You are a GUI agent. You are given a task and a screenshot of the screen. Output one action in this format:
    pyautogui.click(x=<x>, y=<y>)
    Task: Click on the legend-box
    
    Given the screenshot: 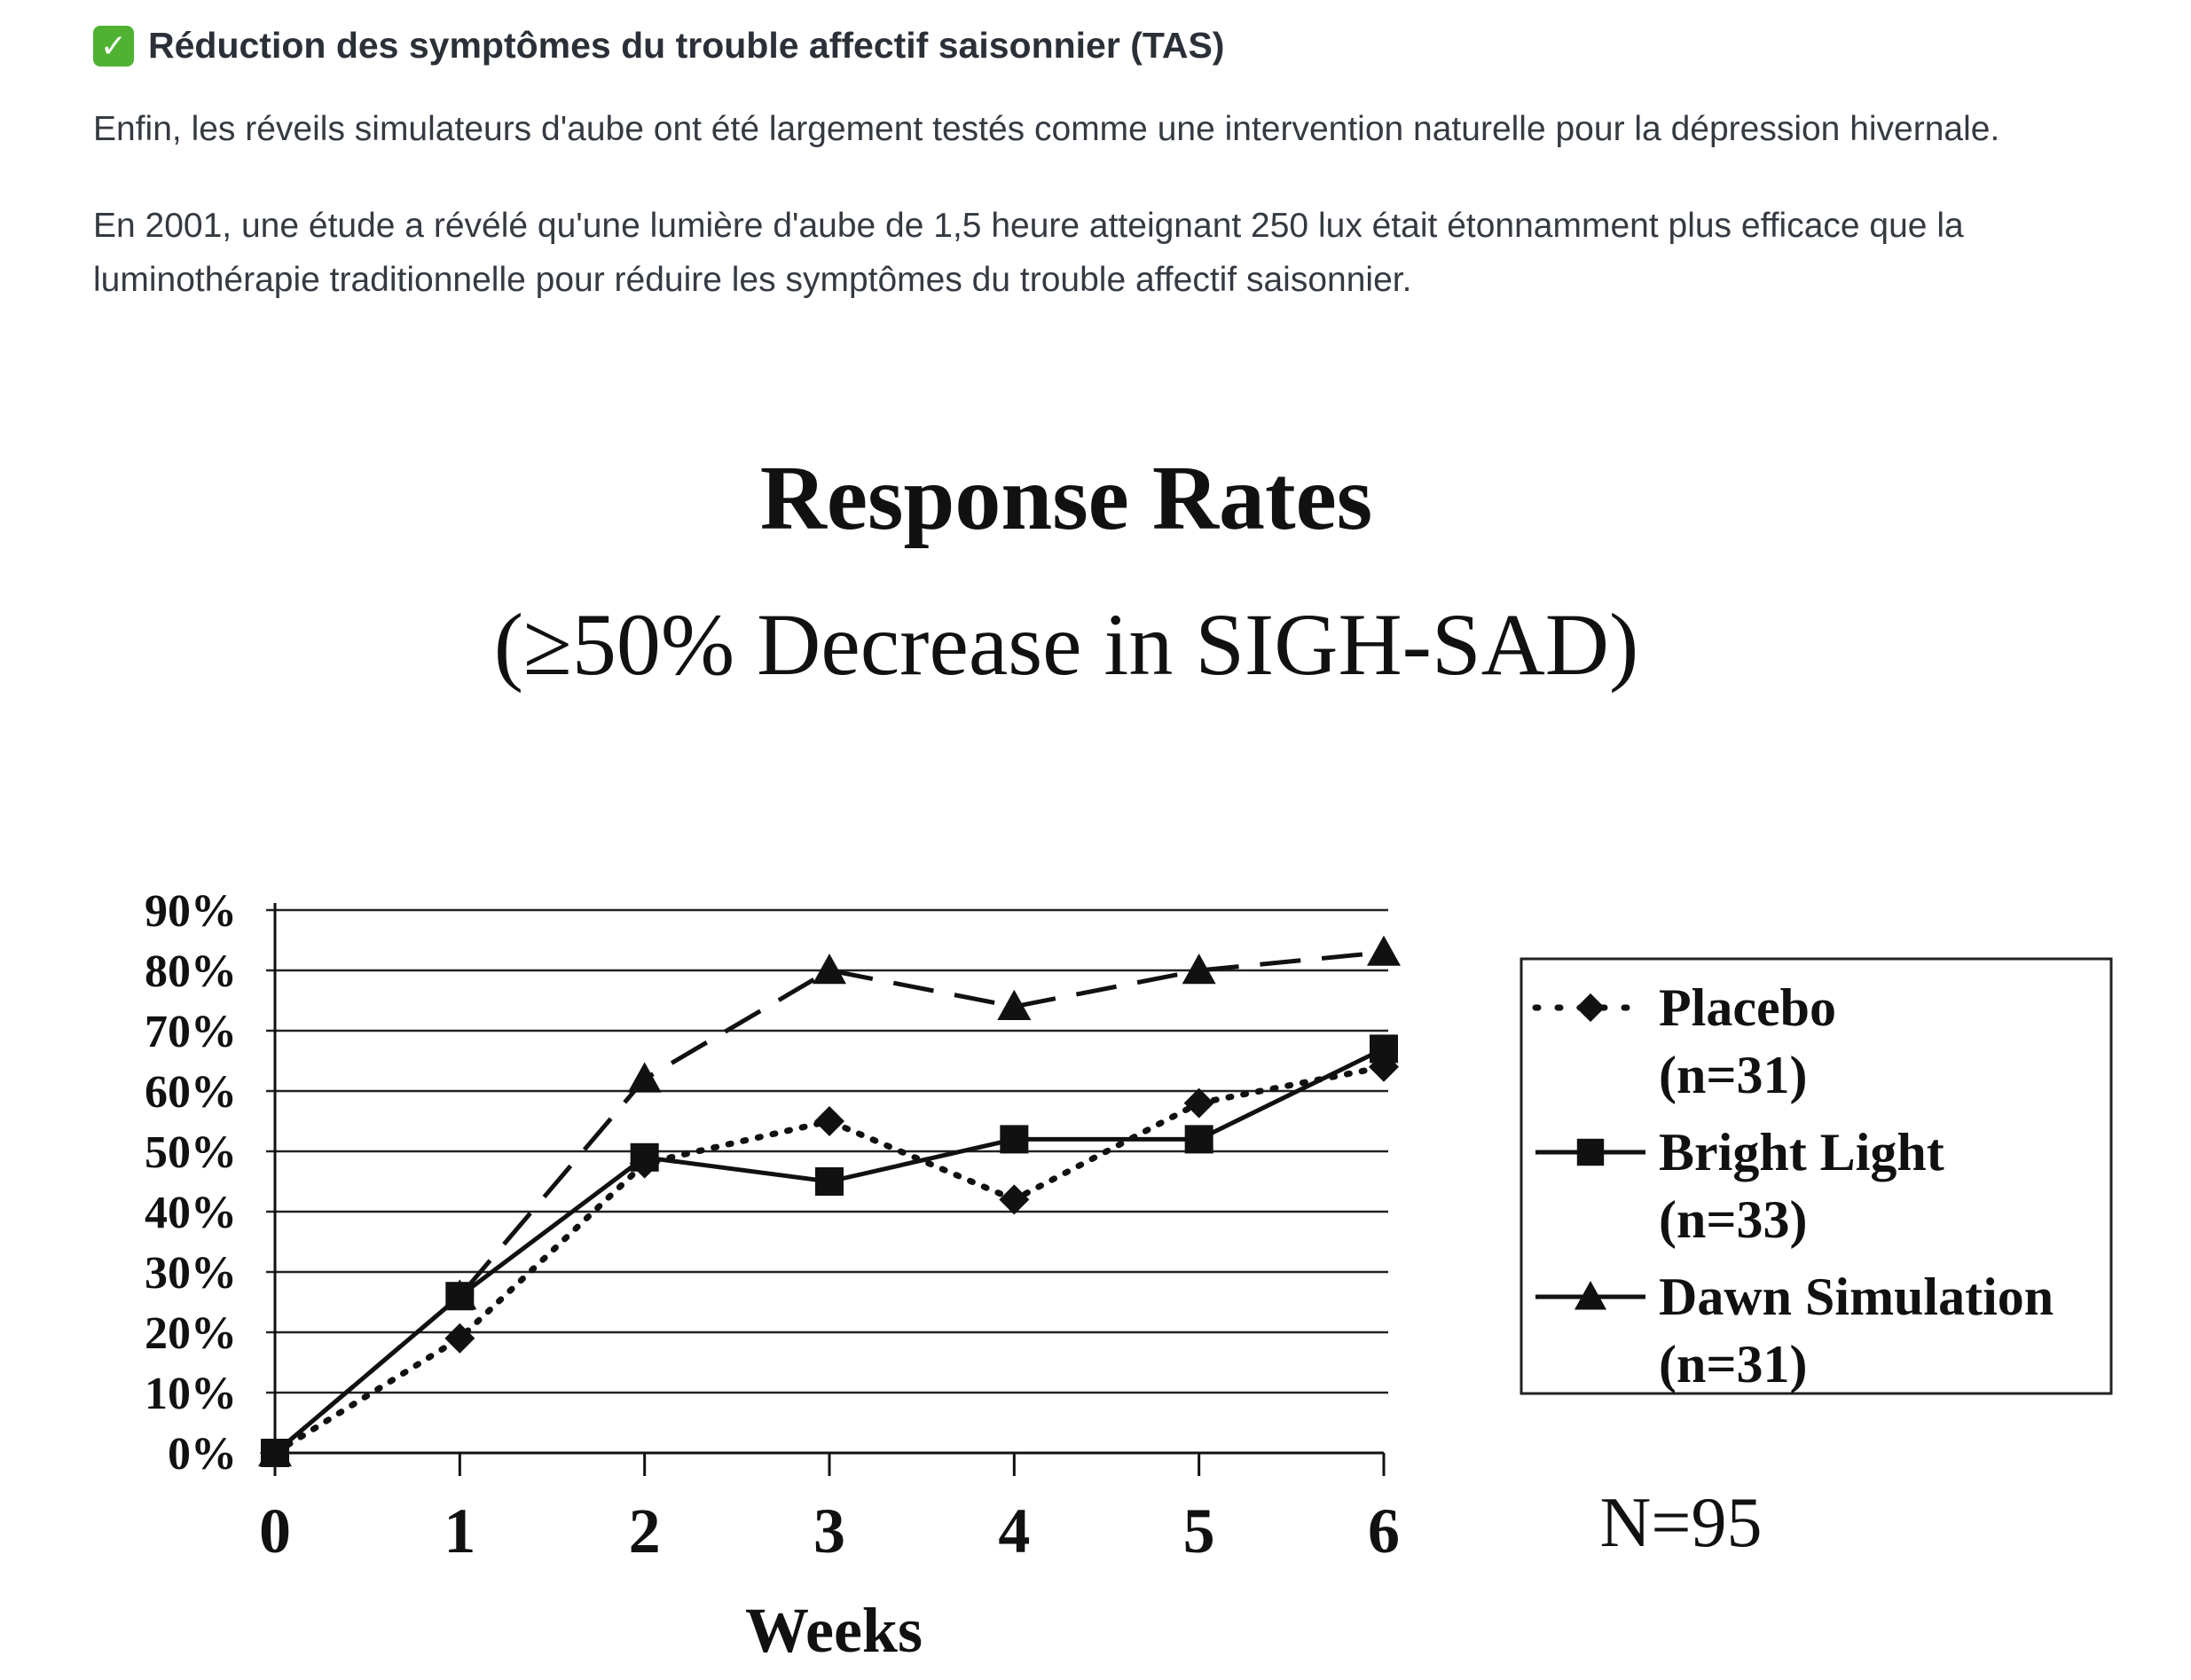 What is the action you would take?
    pyautogui.click(x=1817, y=1176)
    